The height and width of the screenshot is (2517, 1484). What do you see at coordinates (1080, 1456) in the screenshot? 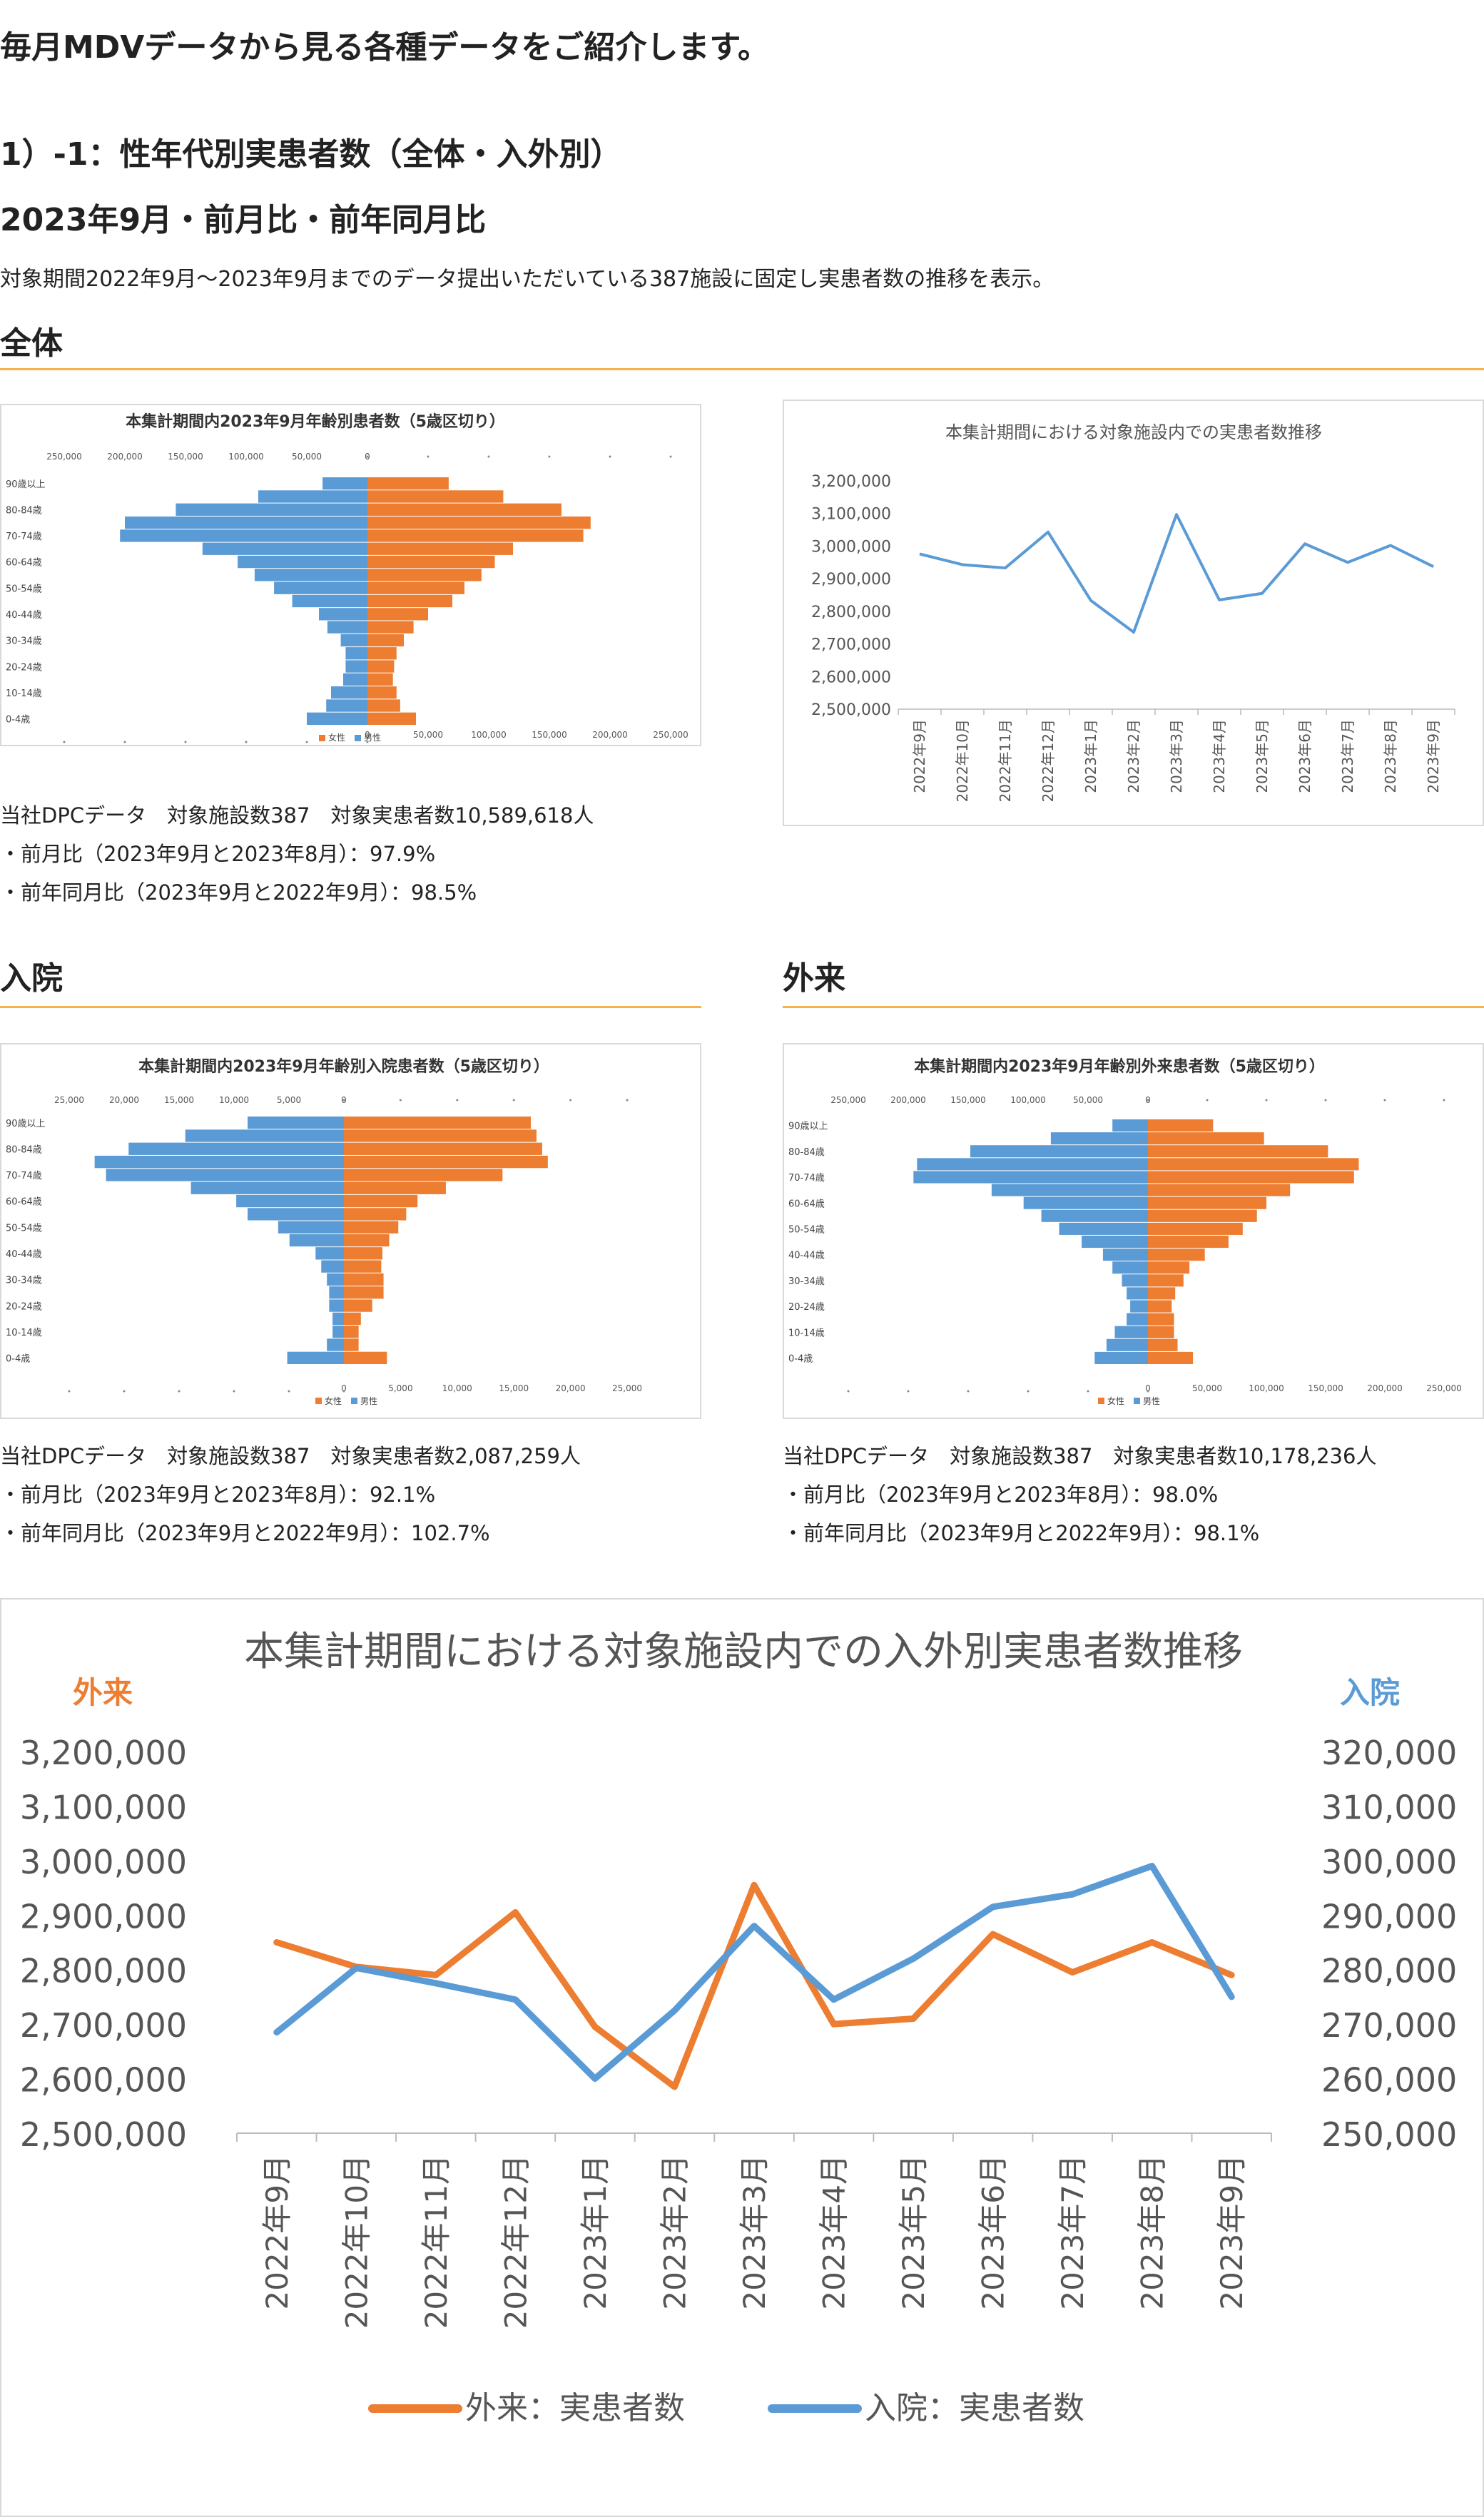
I see `outpatient-stat-line: 当社DPCデータ 対象施設数387 対象実患者数10,178,236人` at bounding box center [1080, 1456].